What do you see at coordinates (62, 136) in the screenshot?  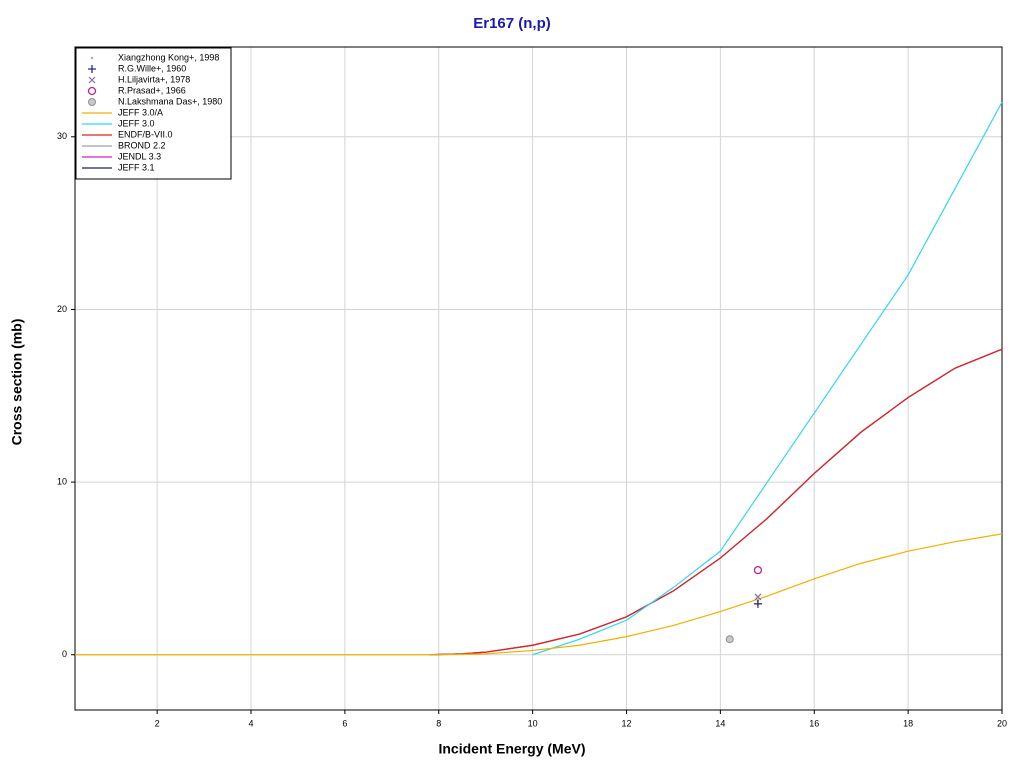 I see `y-tick-label: 30` at bounding box center [62, 136].